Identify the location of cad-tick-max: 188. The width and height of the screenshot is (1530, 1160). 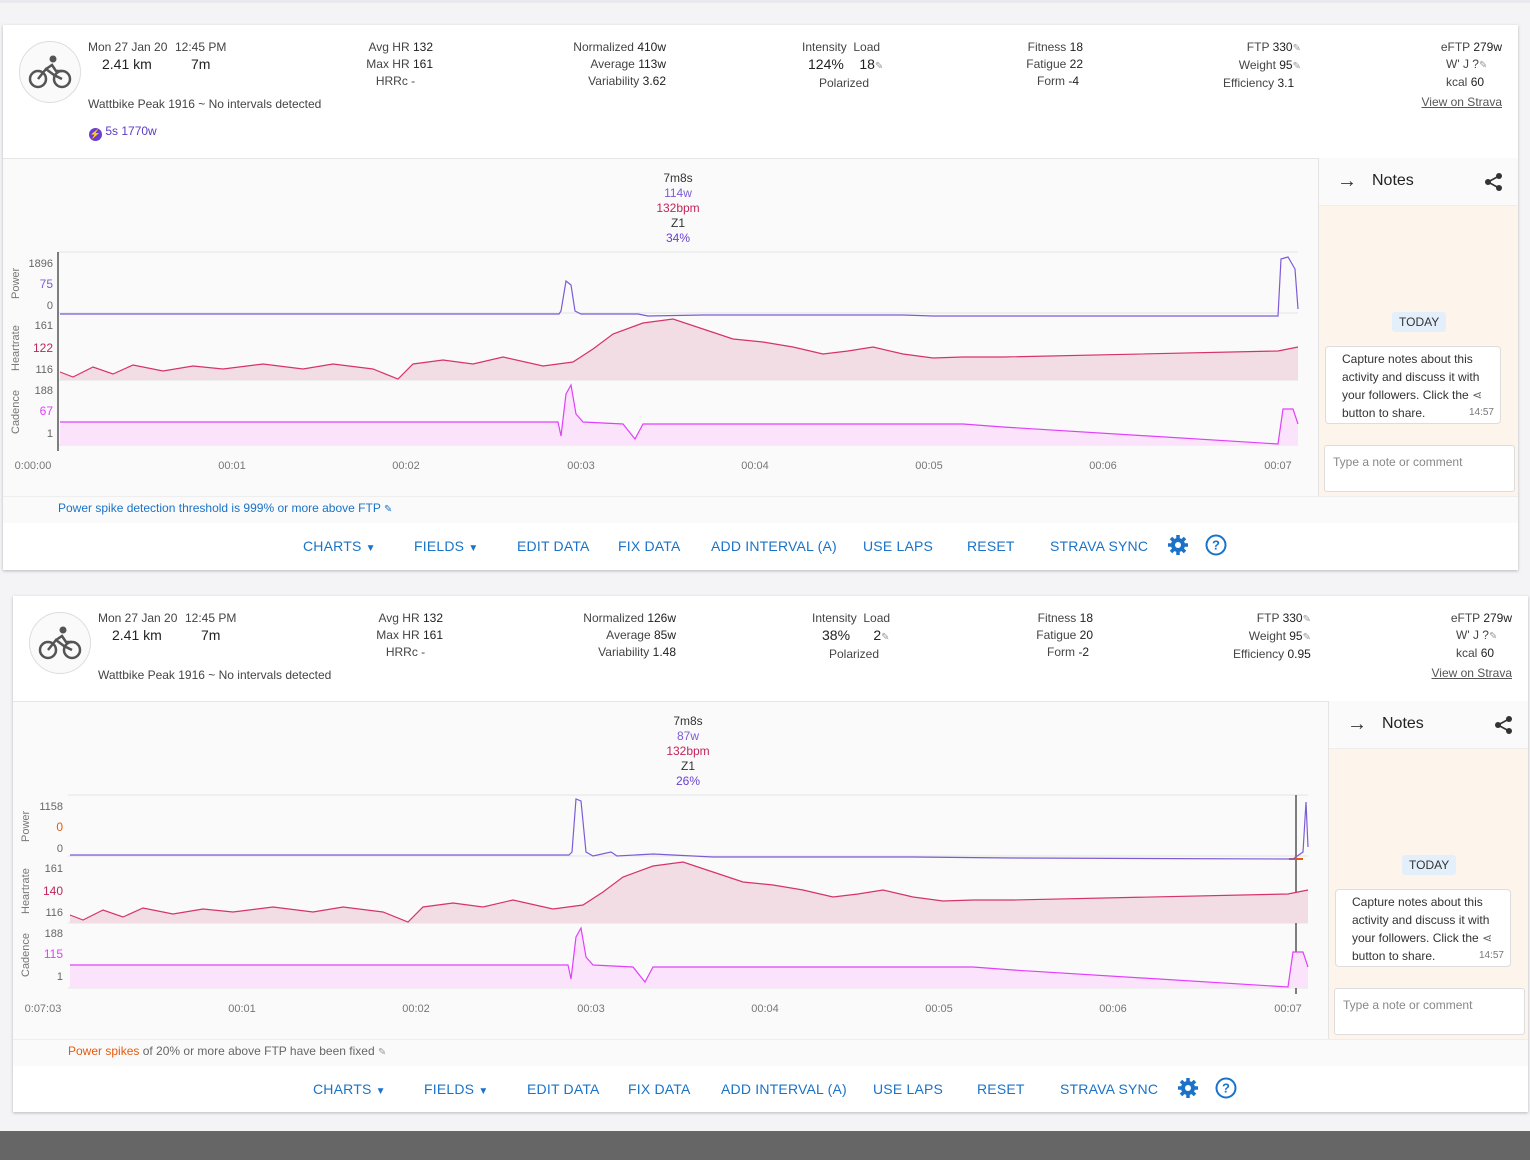
(54, 934).